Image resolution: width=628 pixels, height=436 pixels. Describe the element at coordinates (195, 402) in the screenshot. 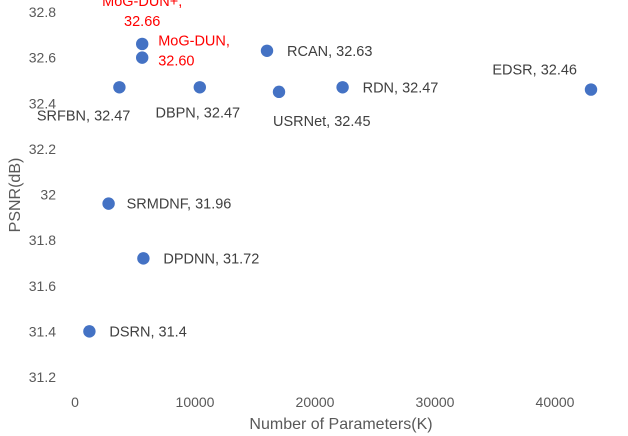

I see `x-tick-label: 10000` at that location.